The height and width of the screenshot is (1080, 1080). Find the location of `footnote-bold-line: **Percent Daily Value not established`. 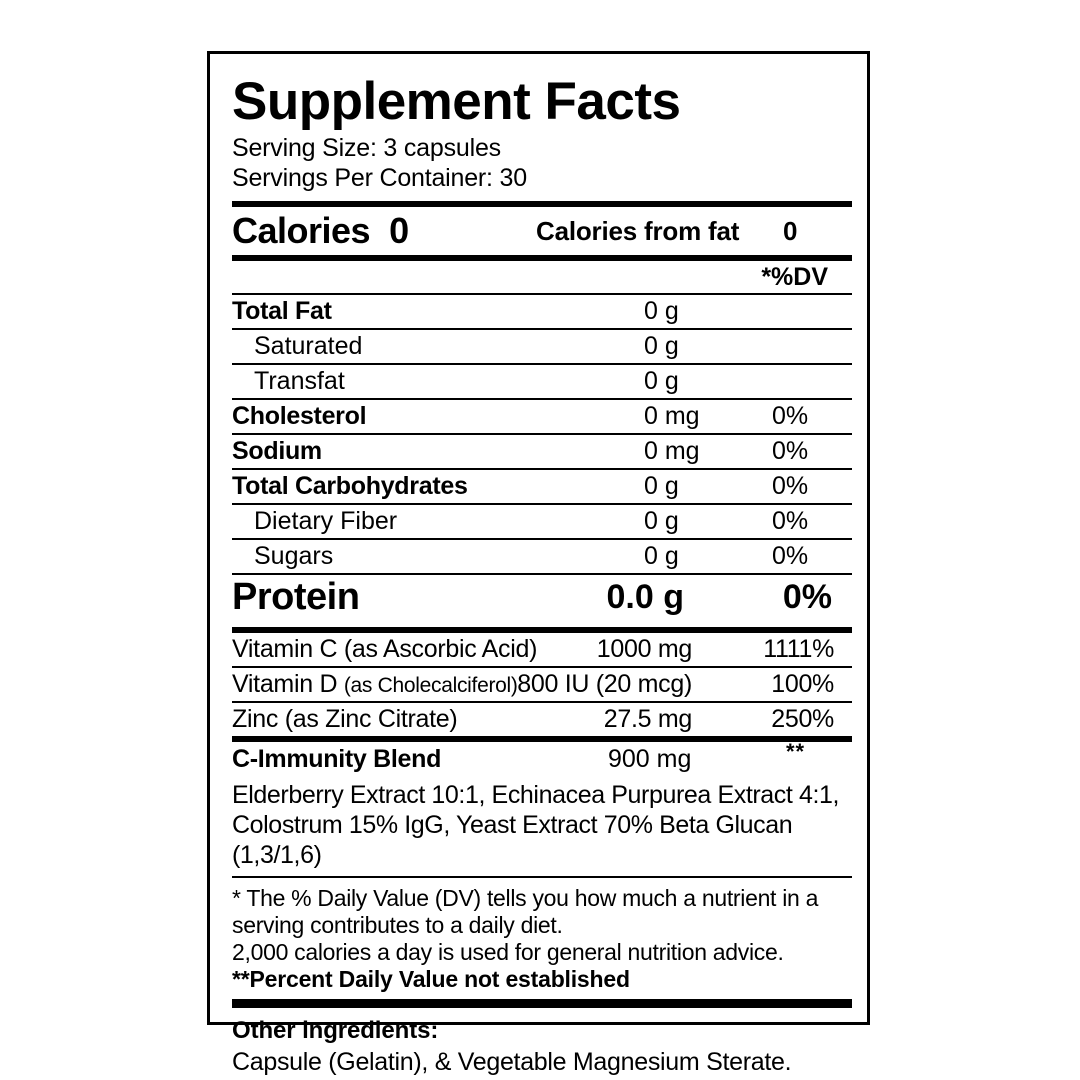

footnote-bold-line: **Percent Daily Value not established is located at coordinates (431, 979).